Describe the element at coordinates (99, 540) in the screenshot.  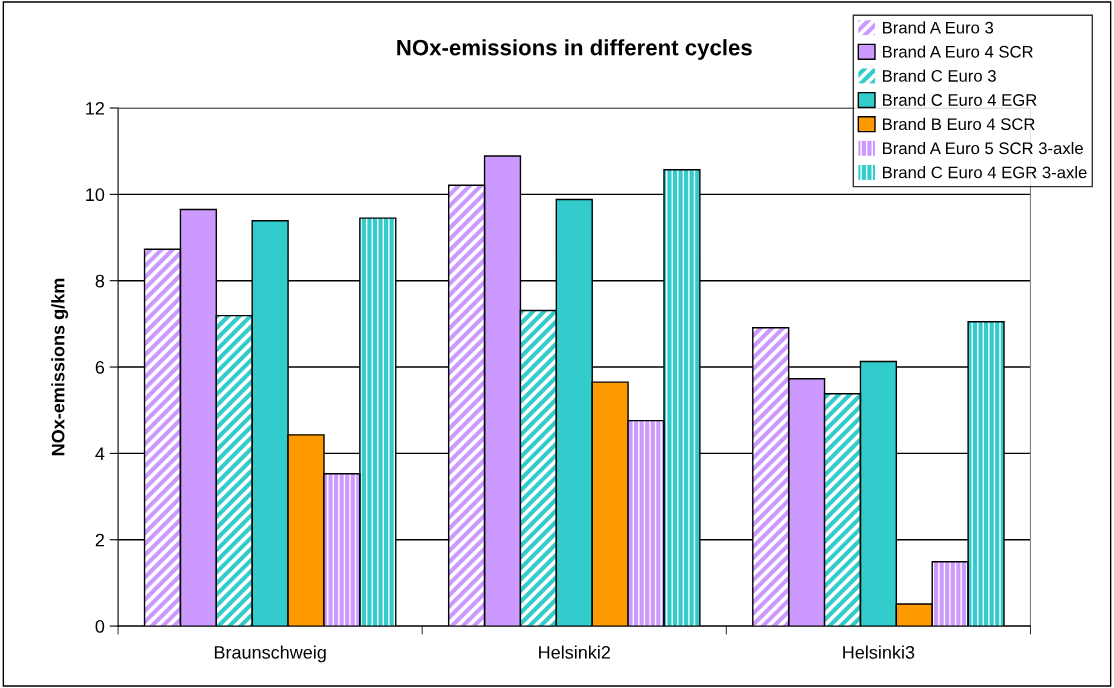
I see `y-tick-label: 2` at that location.